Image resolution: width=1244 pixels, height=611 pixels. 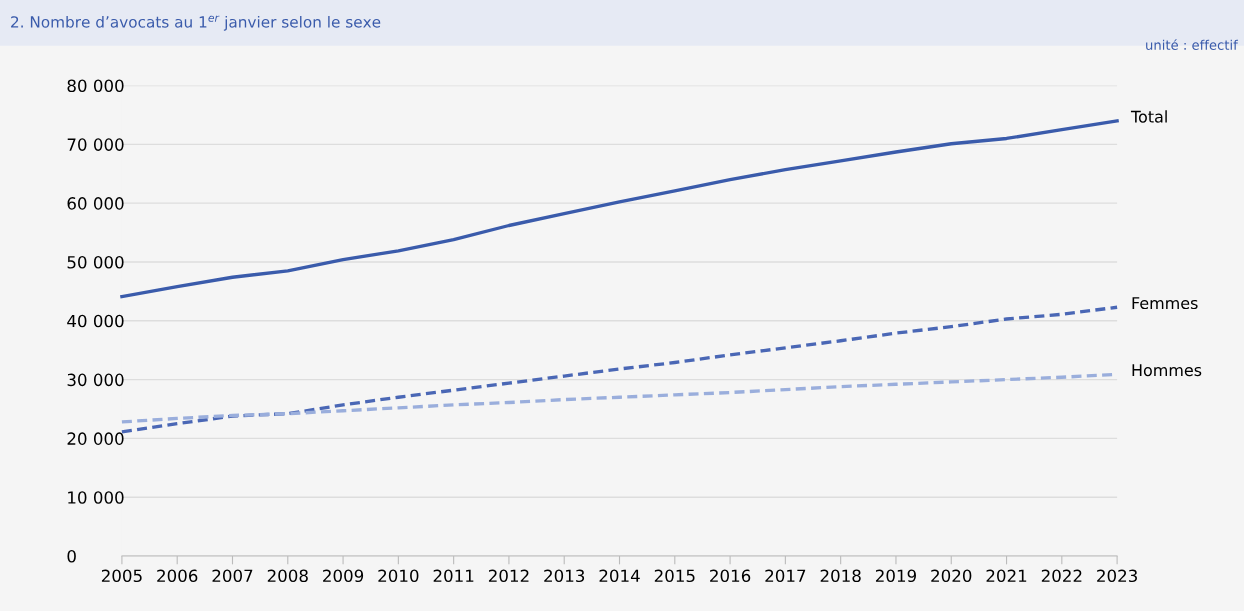 What do you see at coordinates (895, 576) in the screenshot?
I see `x-tick-label: 2019` at bounding box center [895, 576].